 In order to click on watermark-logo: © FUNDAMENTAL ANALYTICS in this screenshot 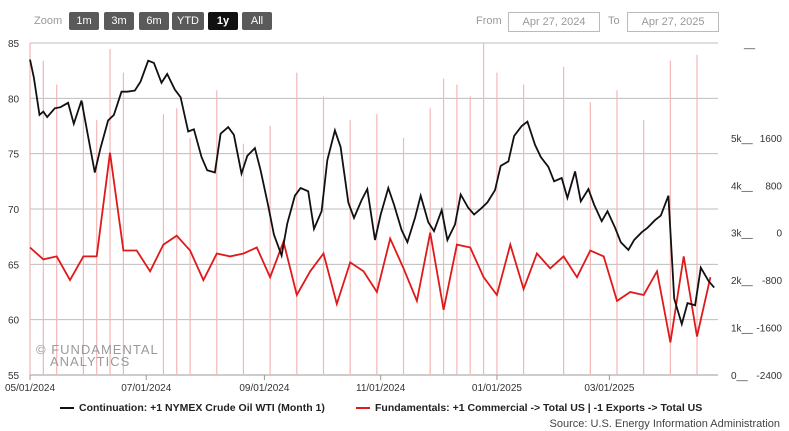, I will do `click(97, 355)`.